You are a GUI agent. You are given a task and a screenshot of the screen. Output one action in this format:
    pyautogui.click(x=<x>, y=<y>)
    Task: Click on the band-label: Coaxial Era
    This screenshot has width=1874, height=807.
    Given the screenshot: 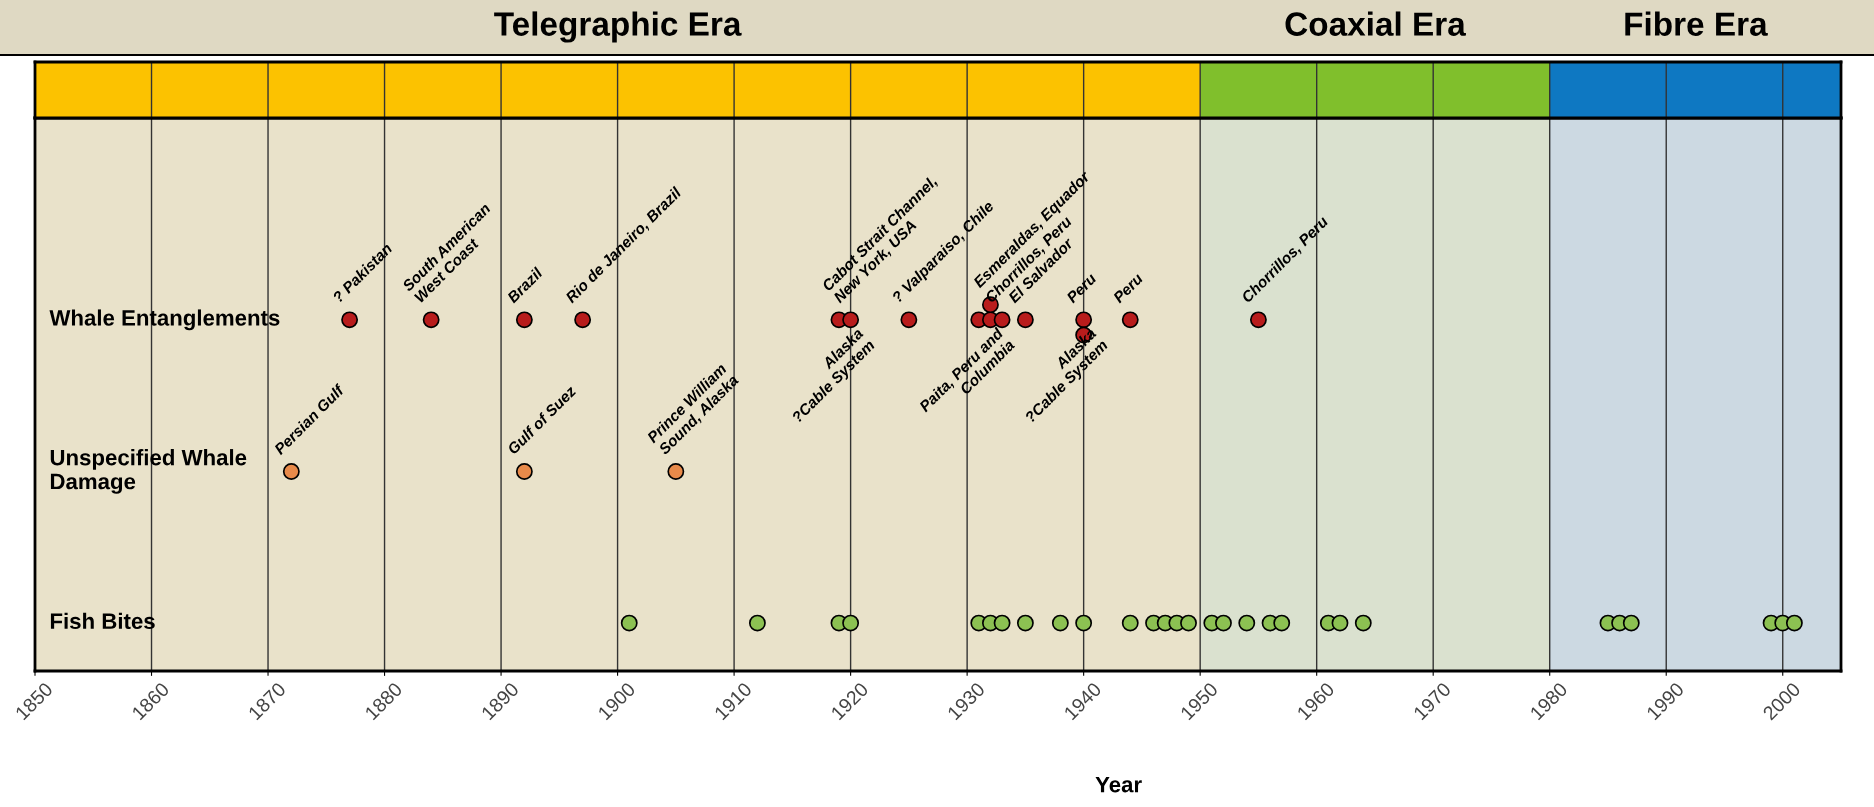 What is the action you would take?
    pyautogui.click(x=1375, y=23)
    